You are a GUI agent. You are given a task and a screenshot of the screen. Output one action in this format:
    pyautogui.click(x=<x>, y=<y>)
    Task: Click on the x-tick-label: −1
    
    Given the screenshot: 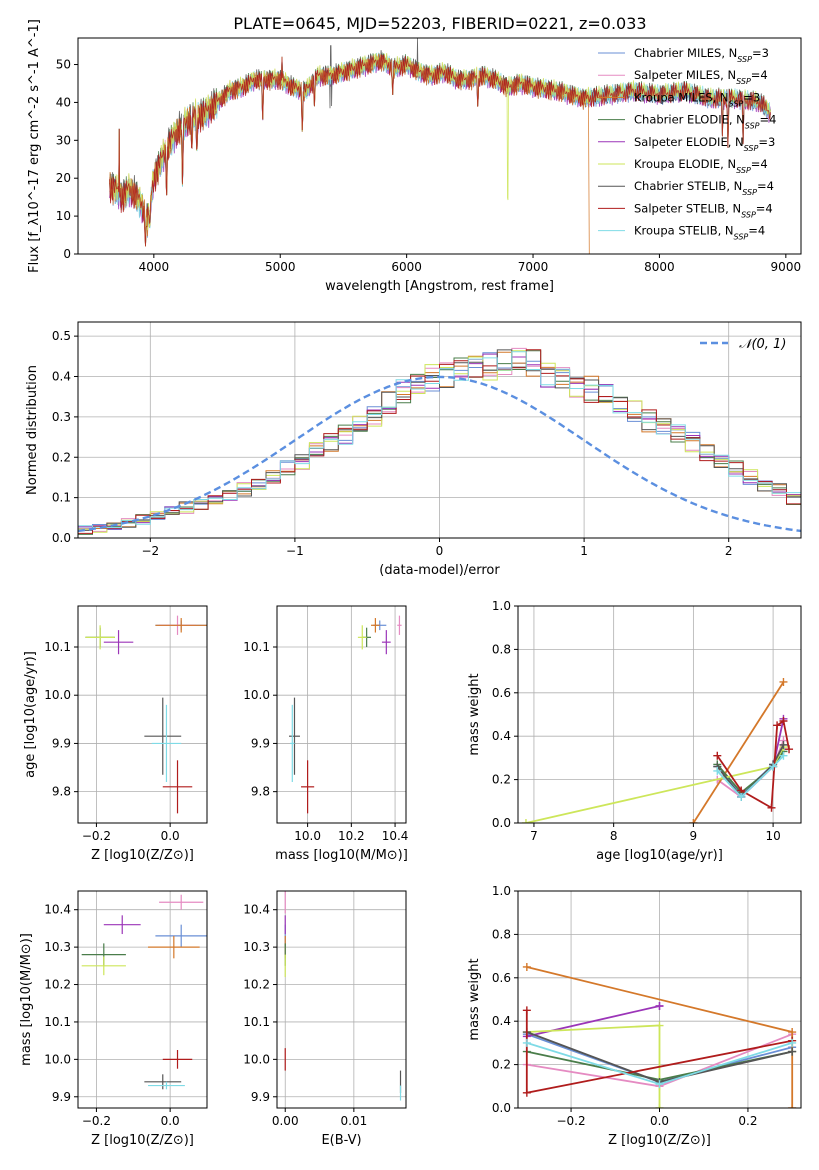 What is the action you would take?
    pyautogui.click(x=295, y=551)
    